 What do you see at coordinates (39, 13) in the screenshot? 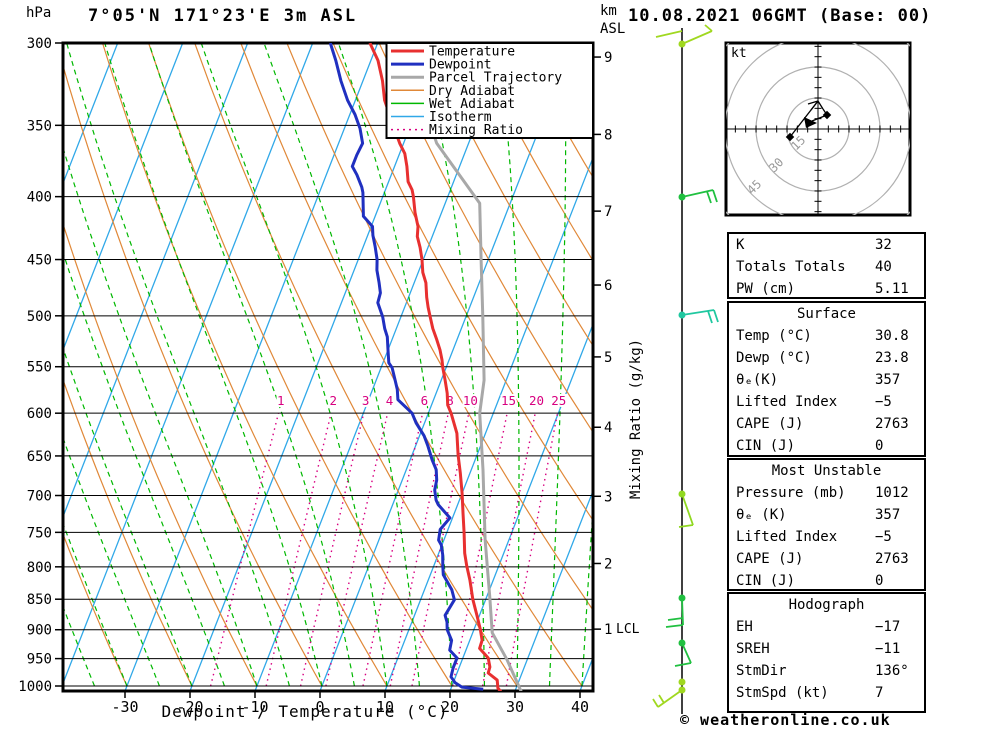
I see `pressure-axis-unit: hPa` at bounding box center [39, 13].